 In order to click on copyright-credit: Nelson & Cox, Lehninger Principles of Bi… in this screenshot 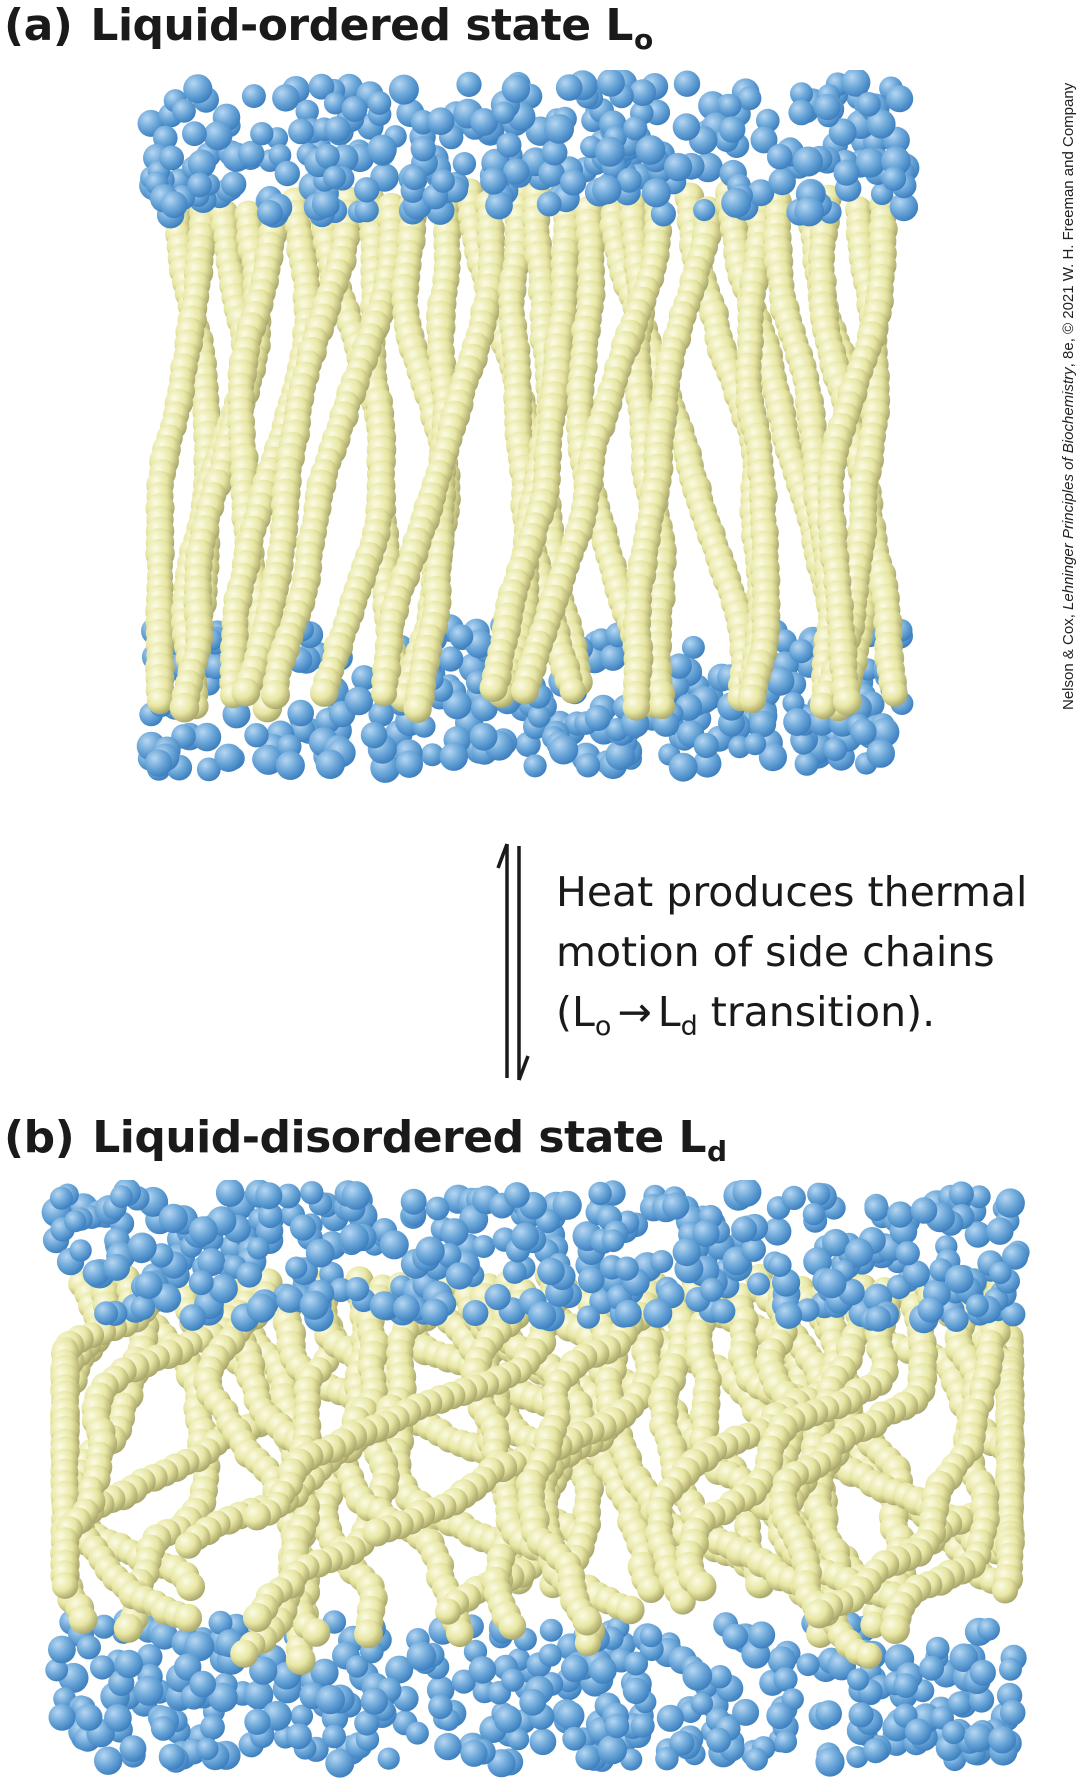, I will do `click(1068, 396)`.